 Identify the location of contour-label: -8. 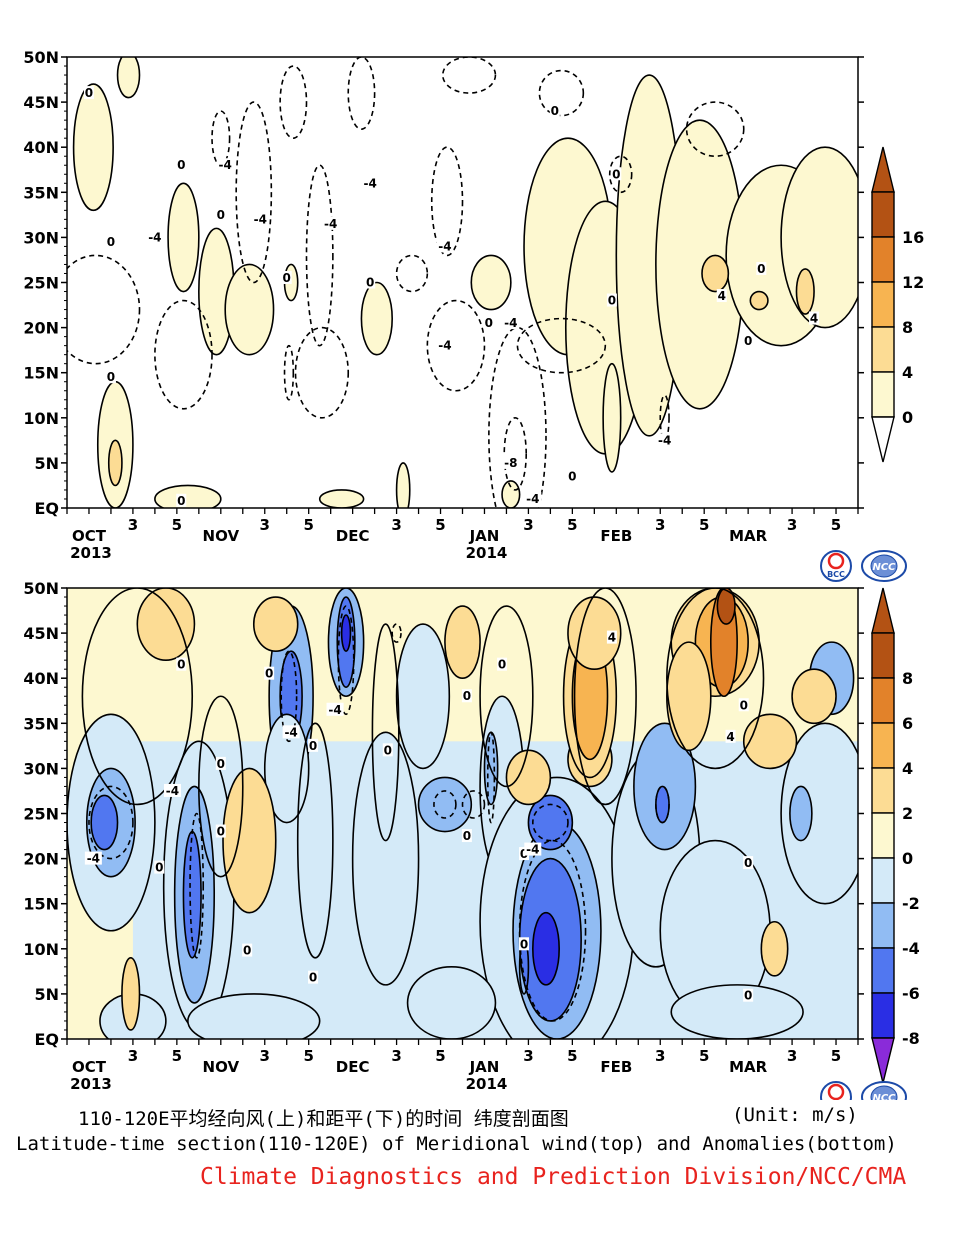
(510, 463).